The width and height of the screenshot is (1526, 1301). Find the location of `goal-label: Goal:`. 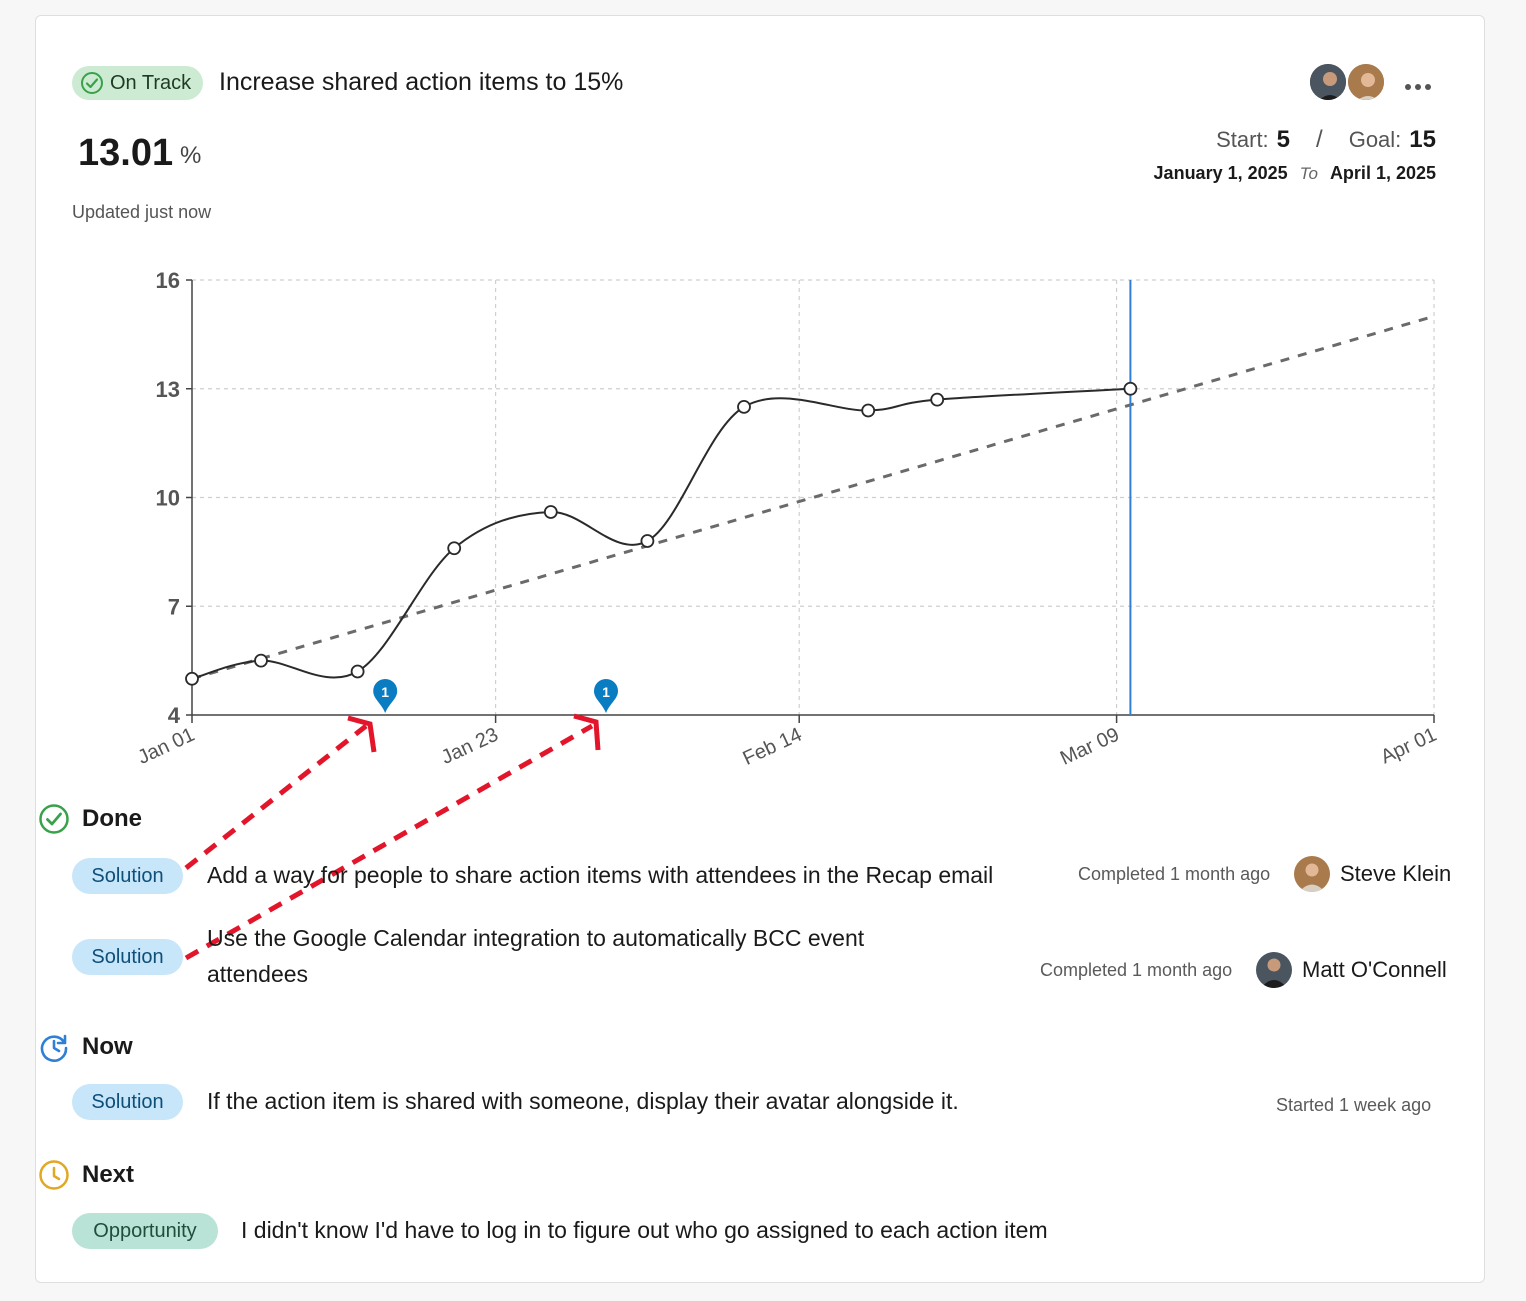

goal-label: Goal: is located at coordinates (1375, 139).